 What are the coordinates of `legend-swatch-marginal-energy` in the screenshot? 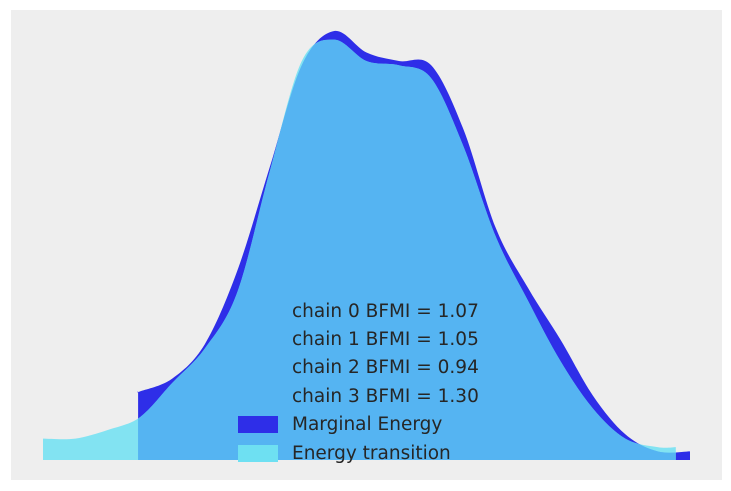 It's located at (258, 424).